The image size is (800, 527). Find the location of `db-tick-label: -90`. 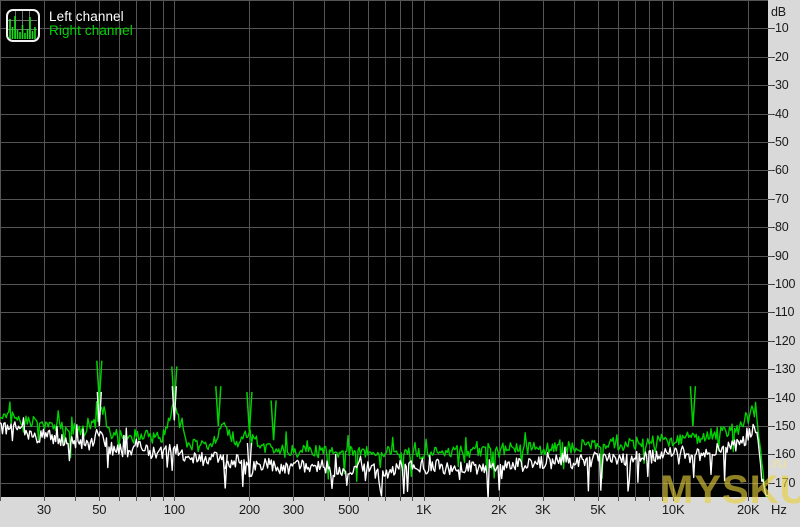

db-tick-label: -90 is located at coordinates (780, 255).